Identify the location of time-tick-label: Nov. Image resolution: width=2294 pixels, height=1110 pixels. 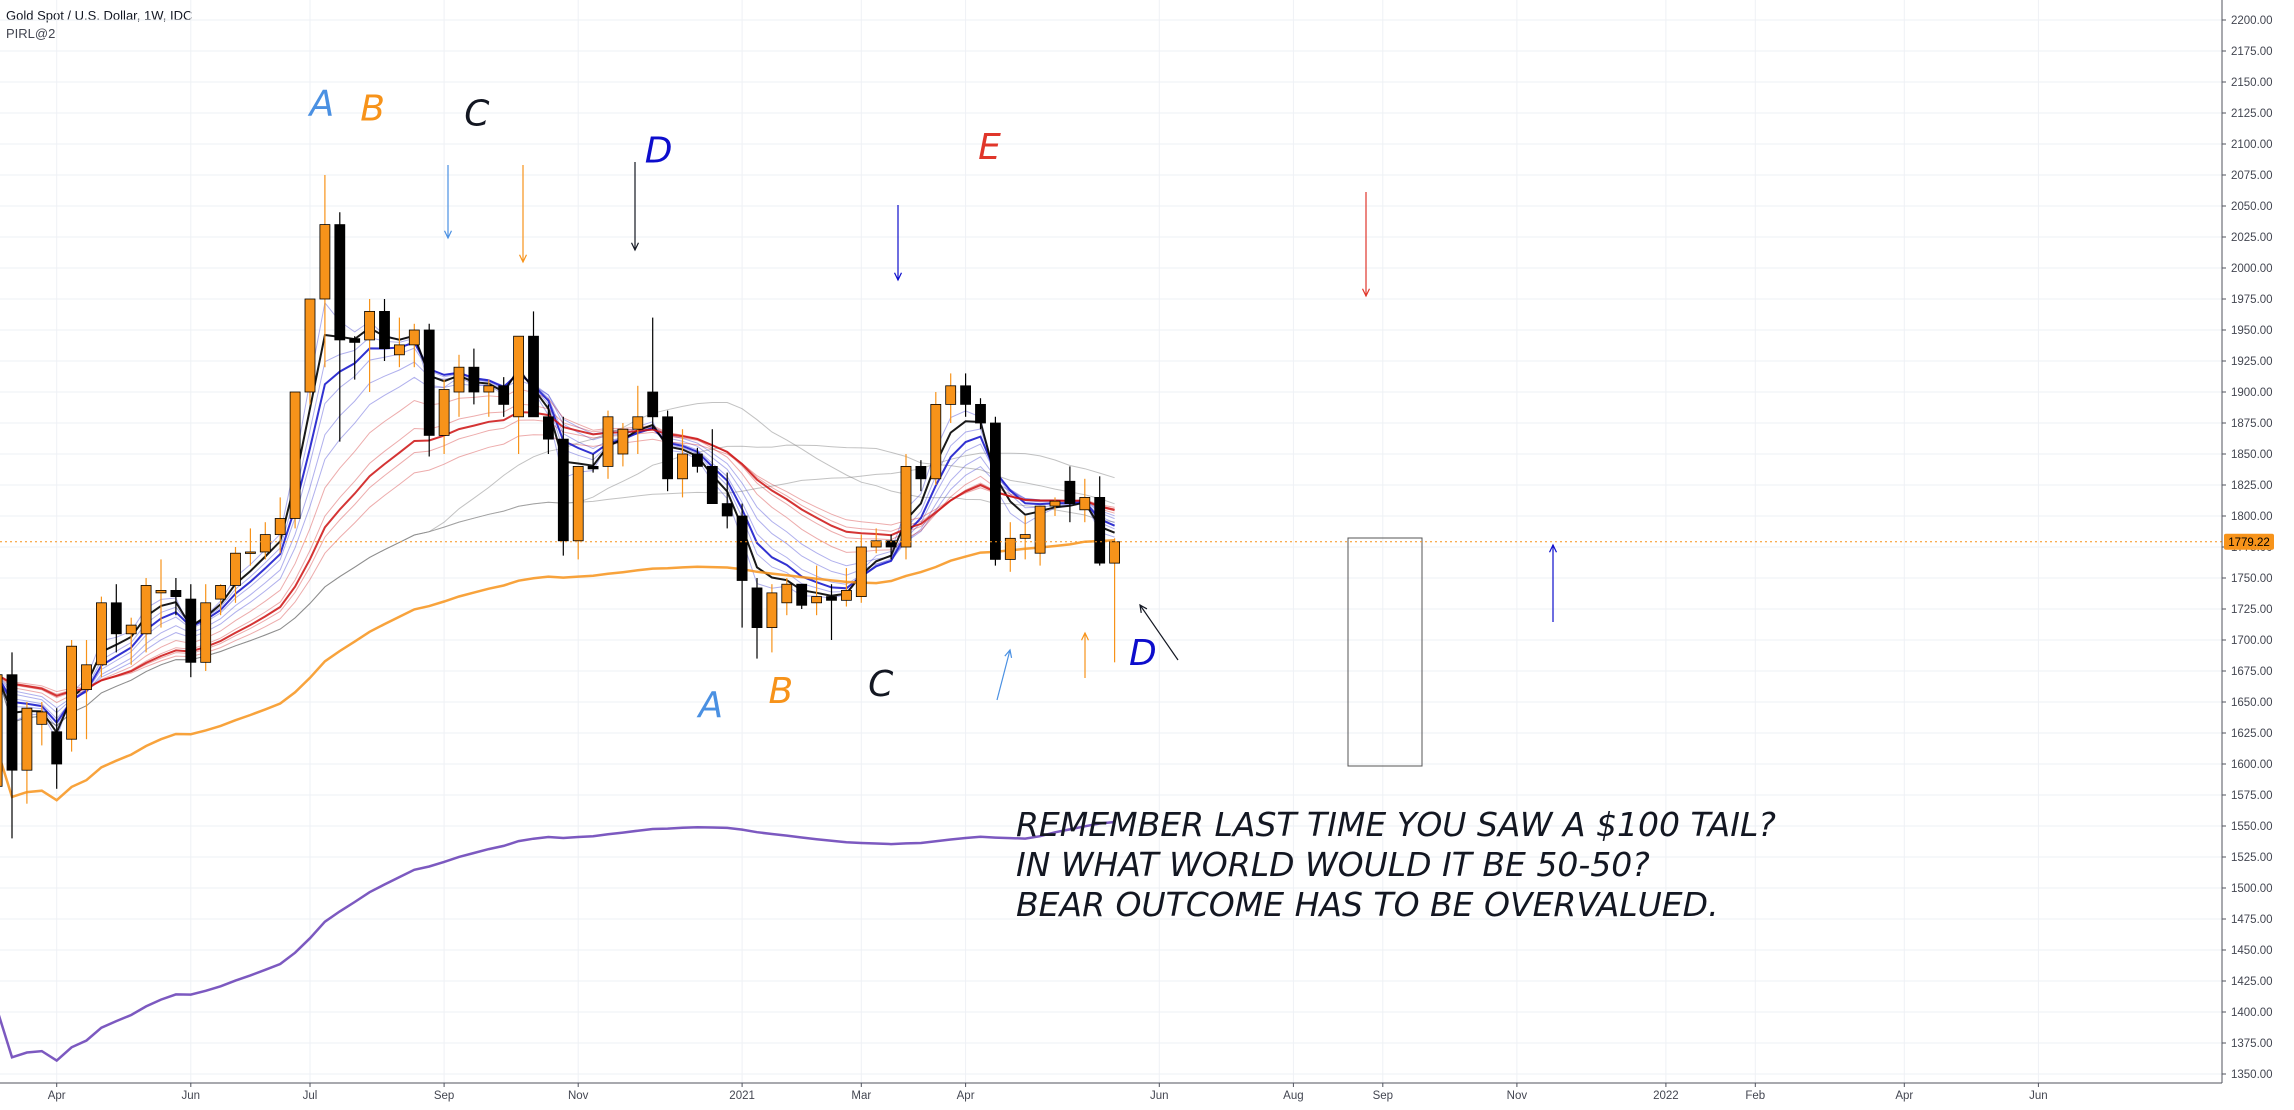
(1517, 1096).